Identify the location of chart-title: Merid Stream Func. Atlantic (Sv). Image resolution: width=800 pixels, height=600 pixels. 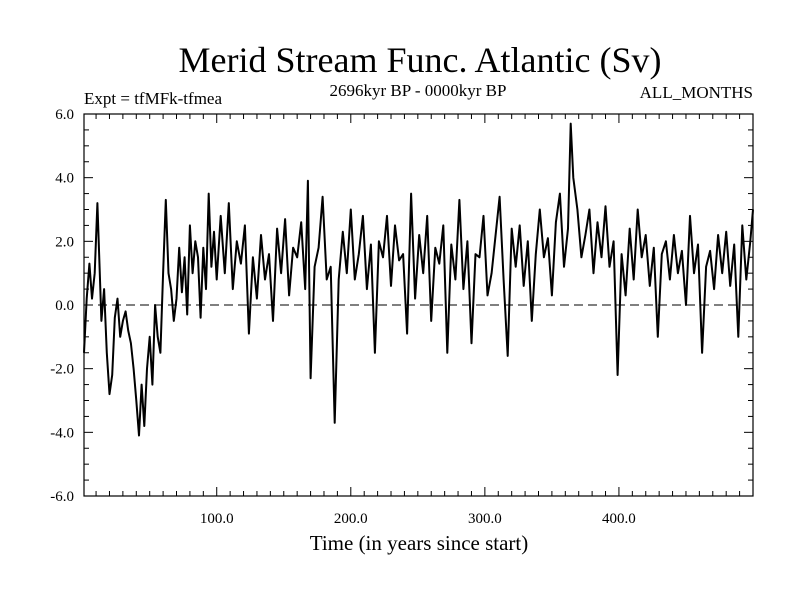
(420, 60).